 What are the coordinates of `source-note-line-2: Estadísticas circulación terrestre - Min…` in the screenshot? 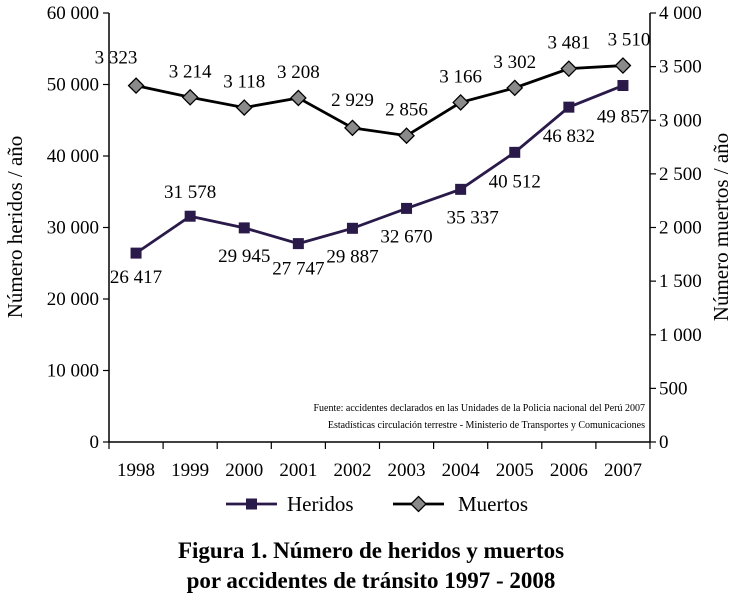 It's located at (486, 425).